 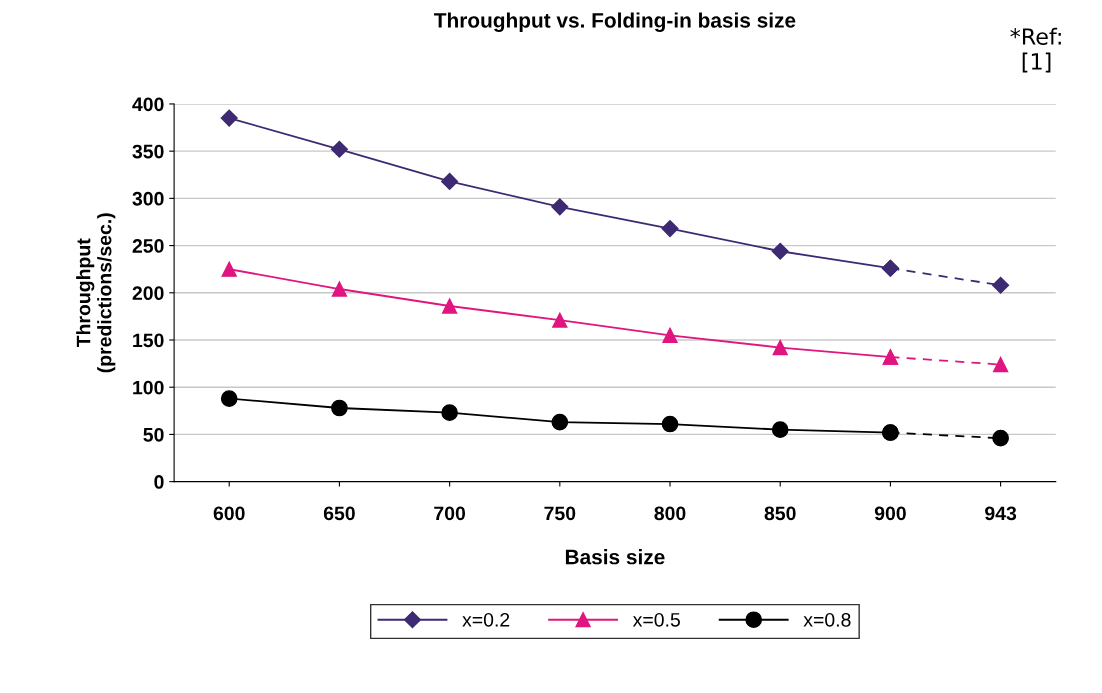 I want to click on y-tick-label: 100, so click(x=148, y=387).